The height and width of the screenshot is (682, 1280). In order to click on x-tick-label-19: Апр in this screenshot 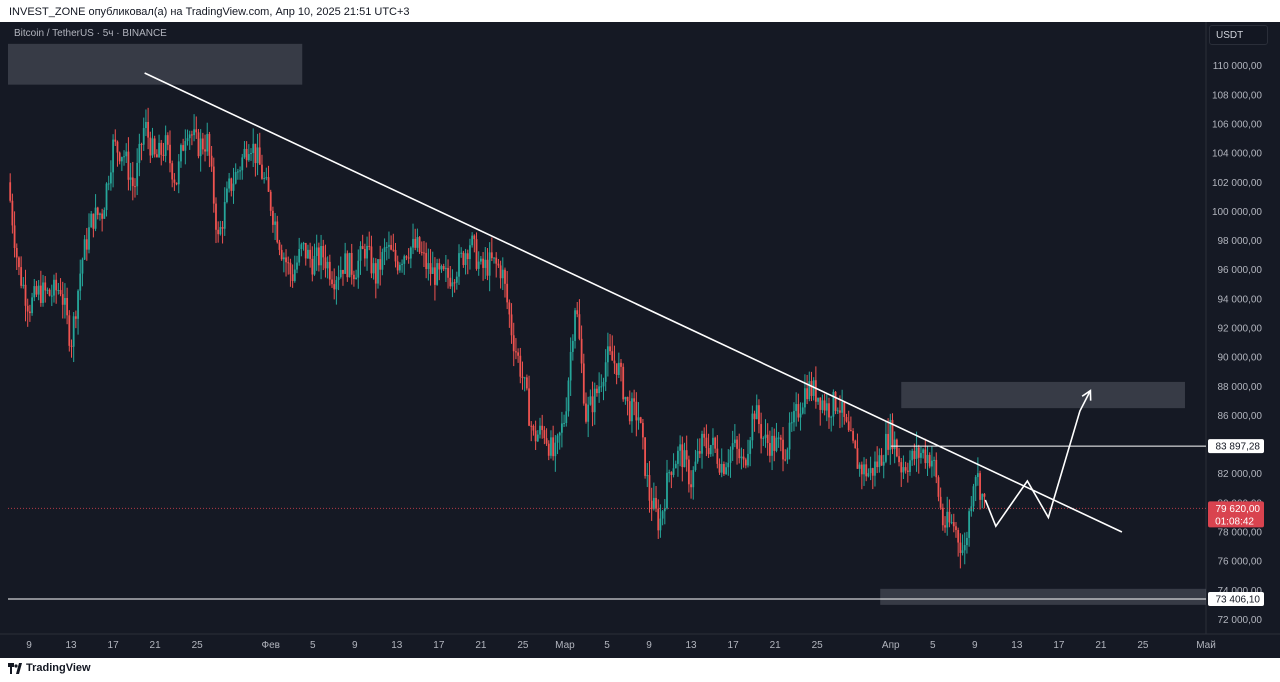, I will do `click(891, 645)`.